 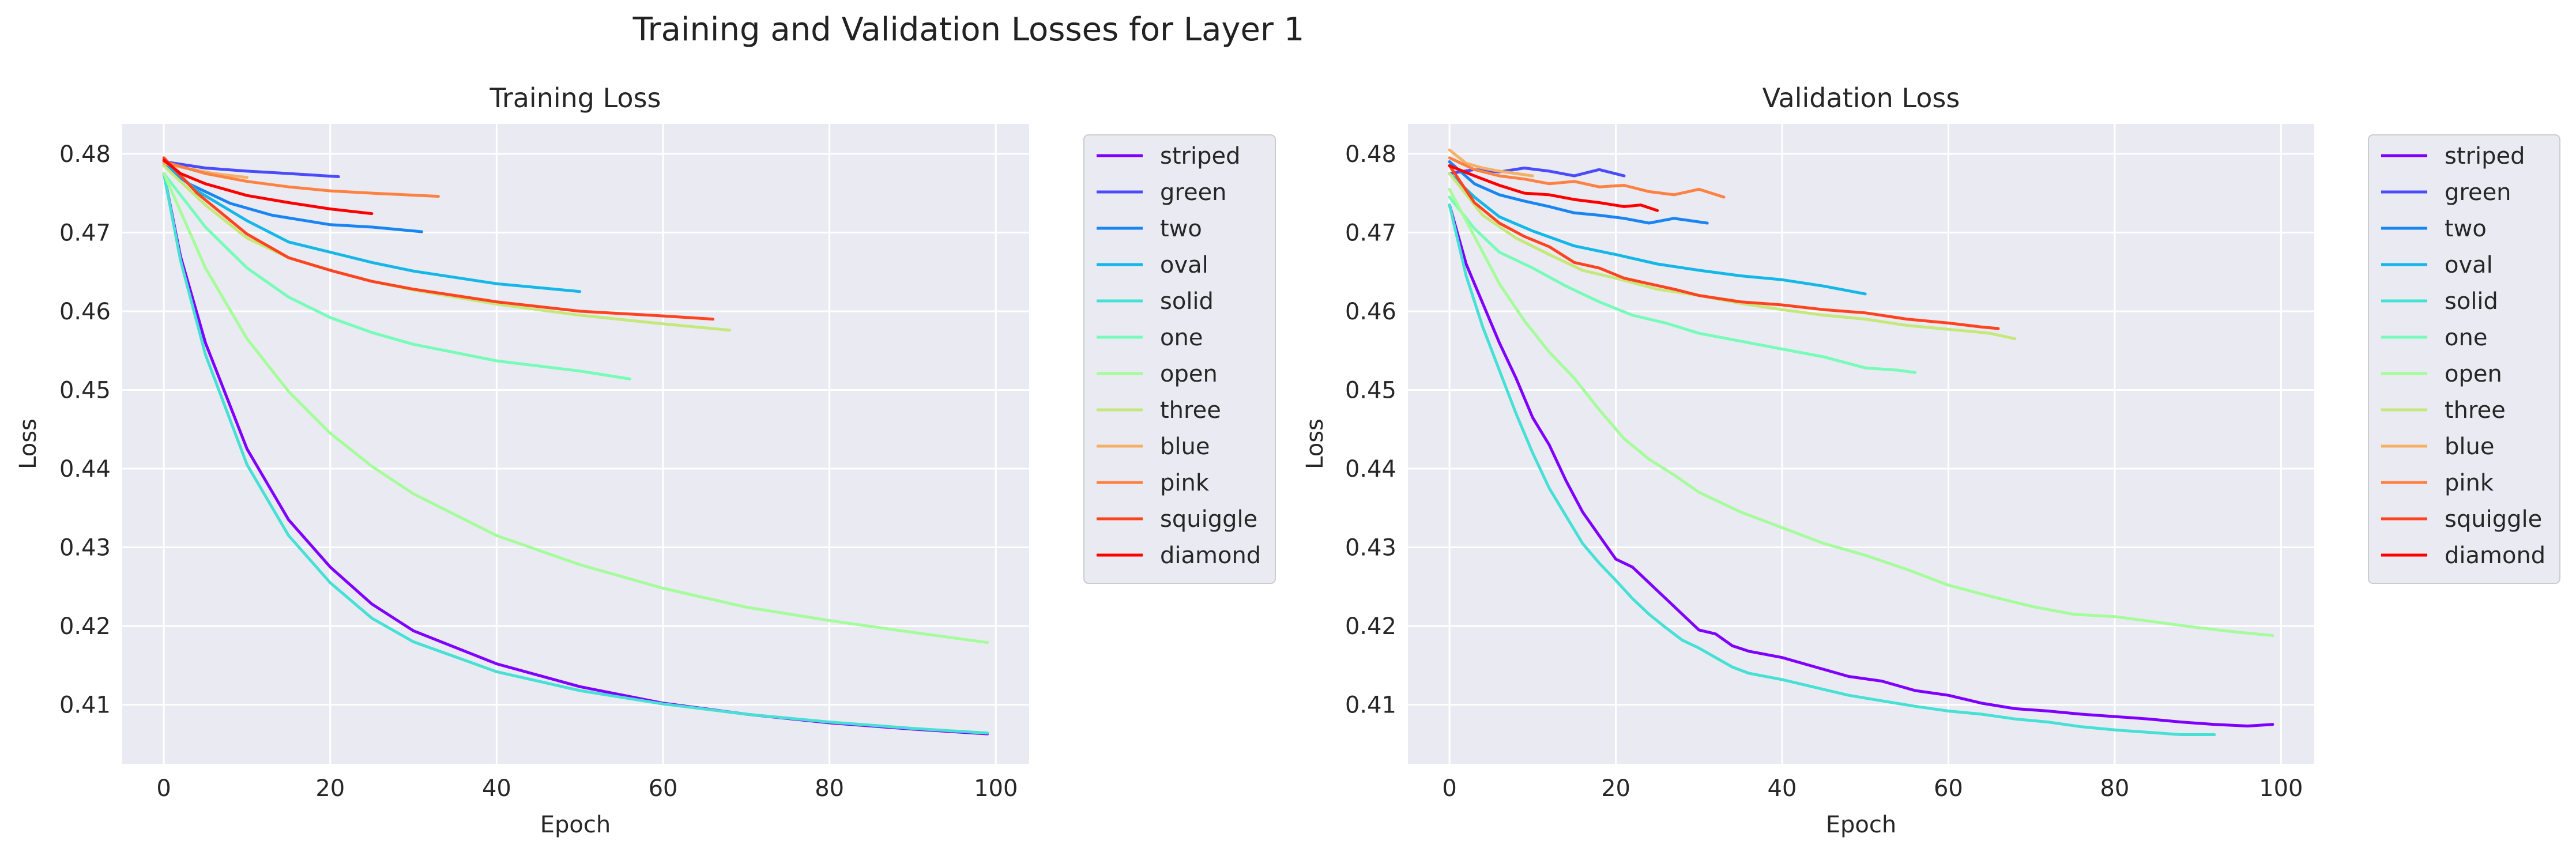 I want to click on series-line-green, so click(x=251, y=169).